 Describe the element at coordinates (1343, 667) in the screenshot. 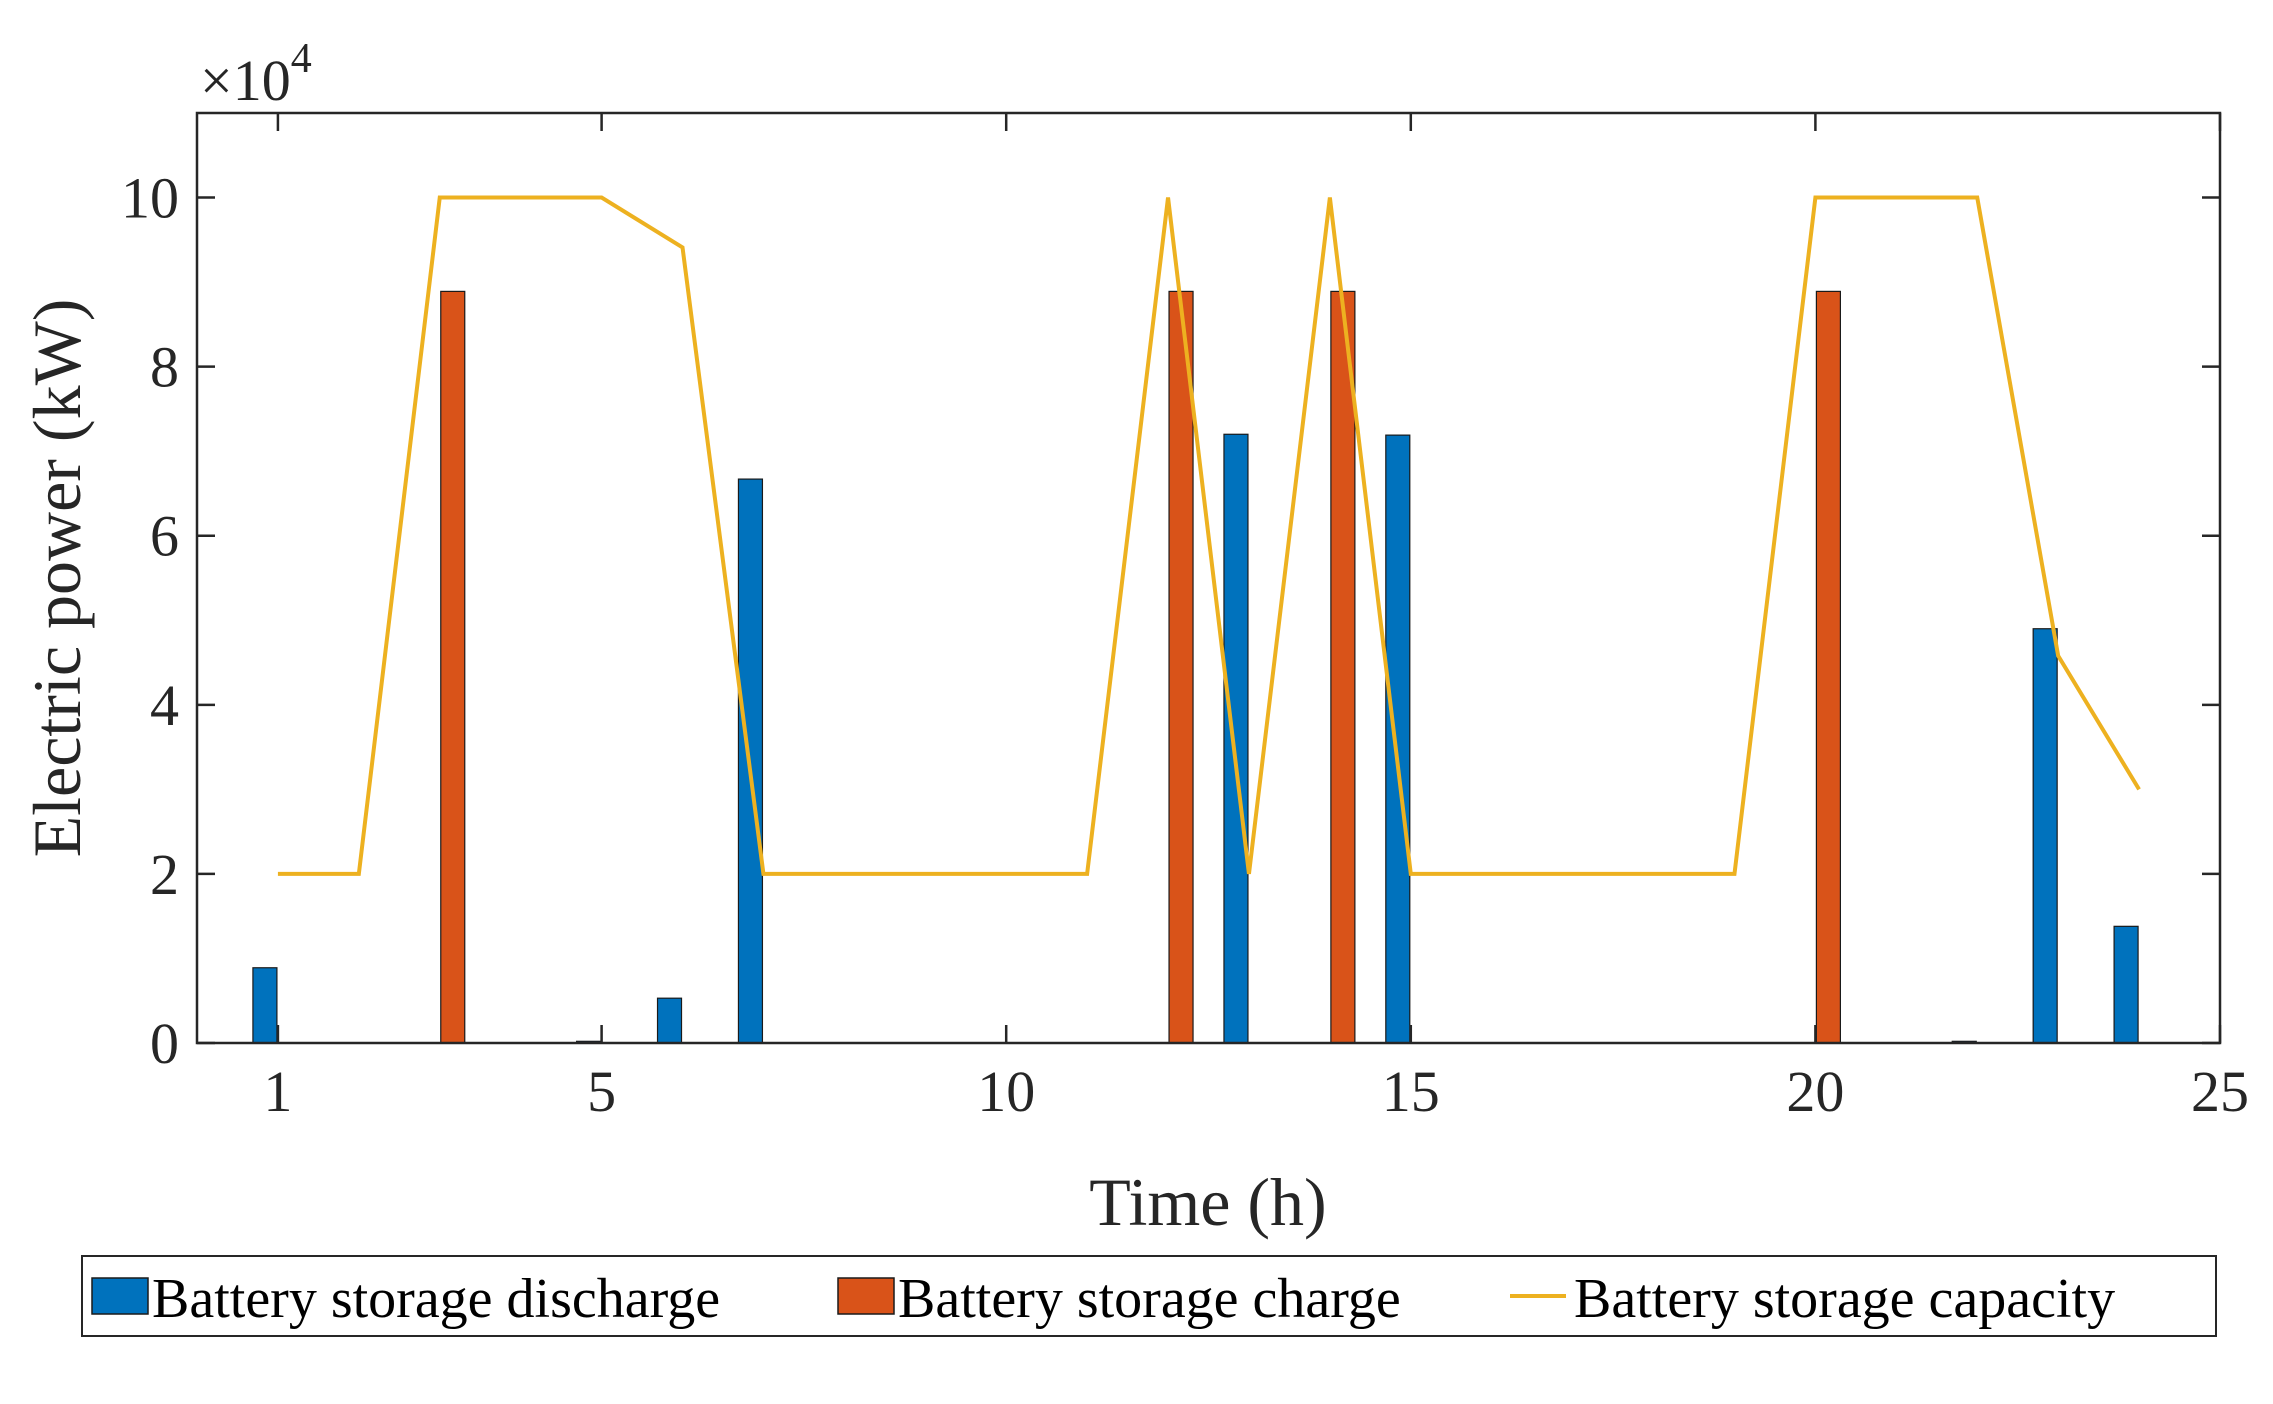

I see `bar-charge-h14` at that location.